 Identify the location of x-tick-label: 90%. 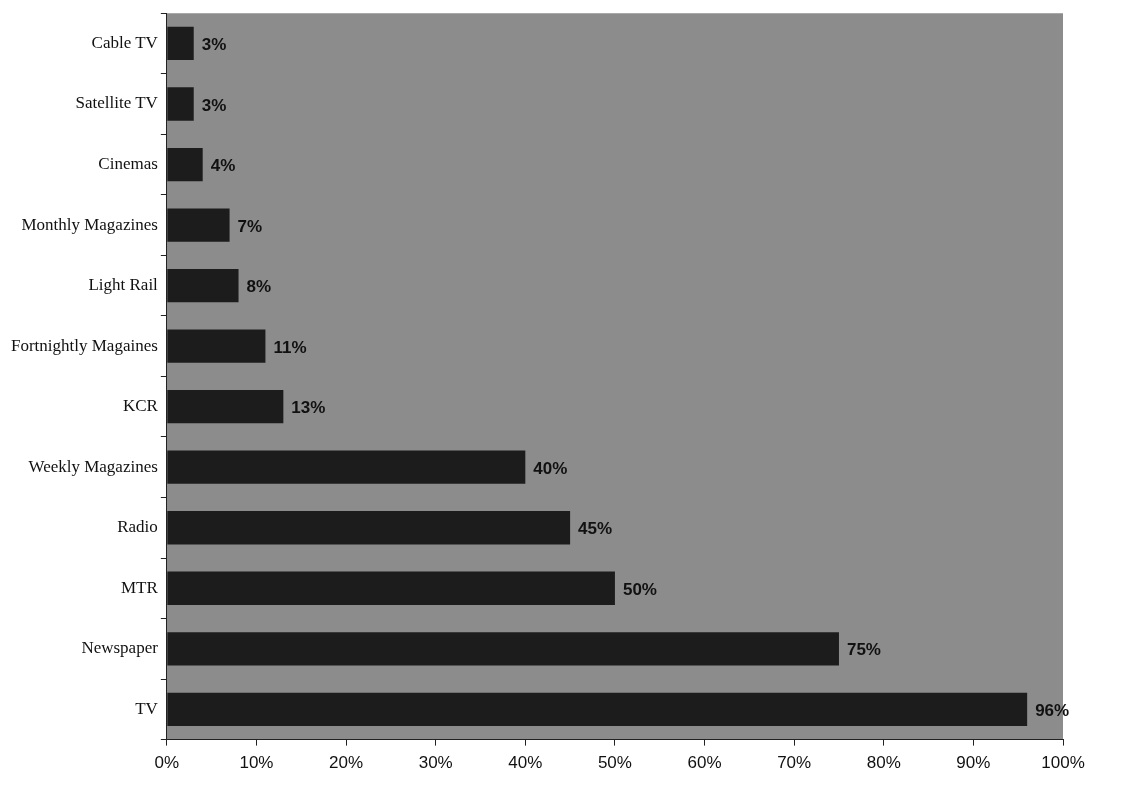
(973, 763).